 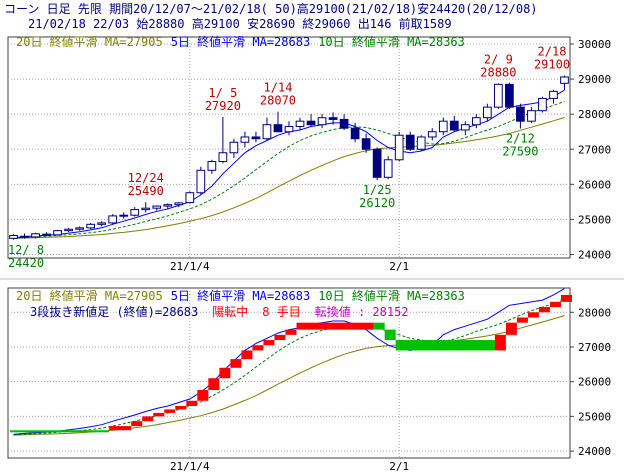 What do you see at coordinates (146, 191) in the screenshot?
I see `annotation-value-1: 25490` at bounding box center [146, 191].